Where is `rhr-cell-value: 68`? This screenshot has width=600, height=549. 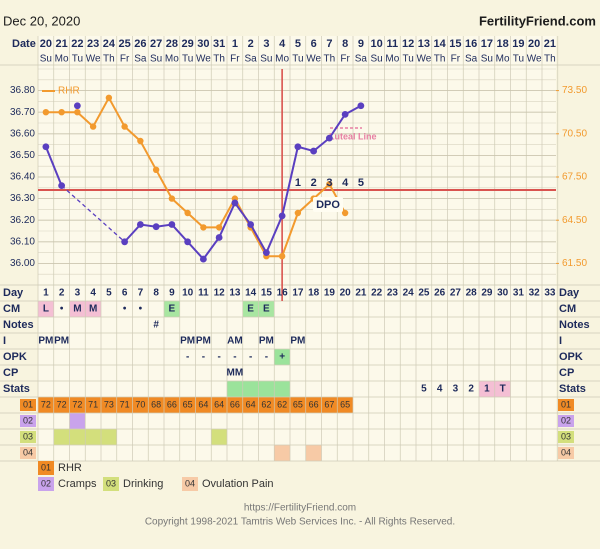
rhr-cell-value: 68 is located at coordinates (156, 404).